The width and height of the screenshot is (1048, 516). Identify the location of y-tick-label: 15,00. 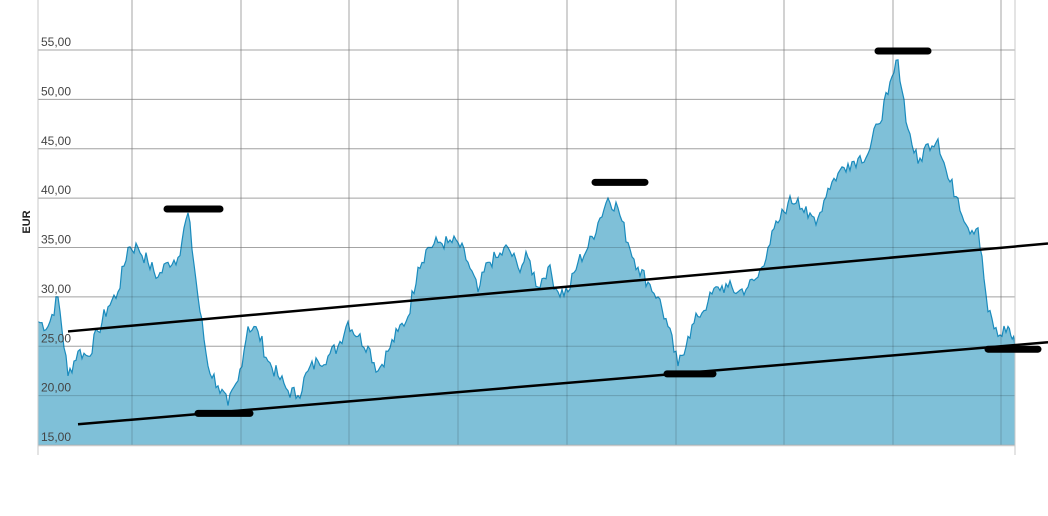
(56, 437).